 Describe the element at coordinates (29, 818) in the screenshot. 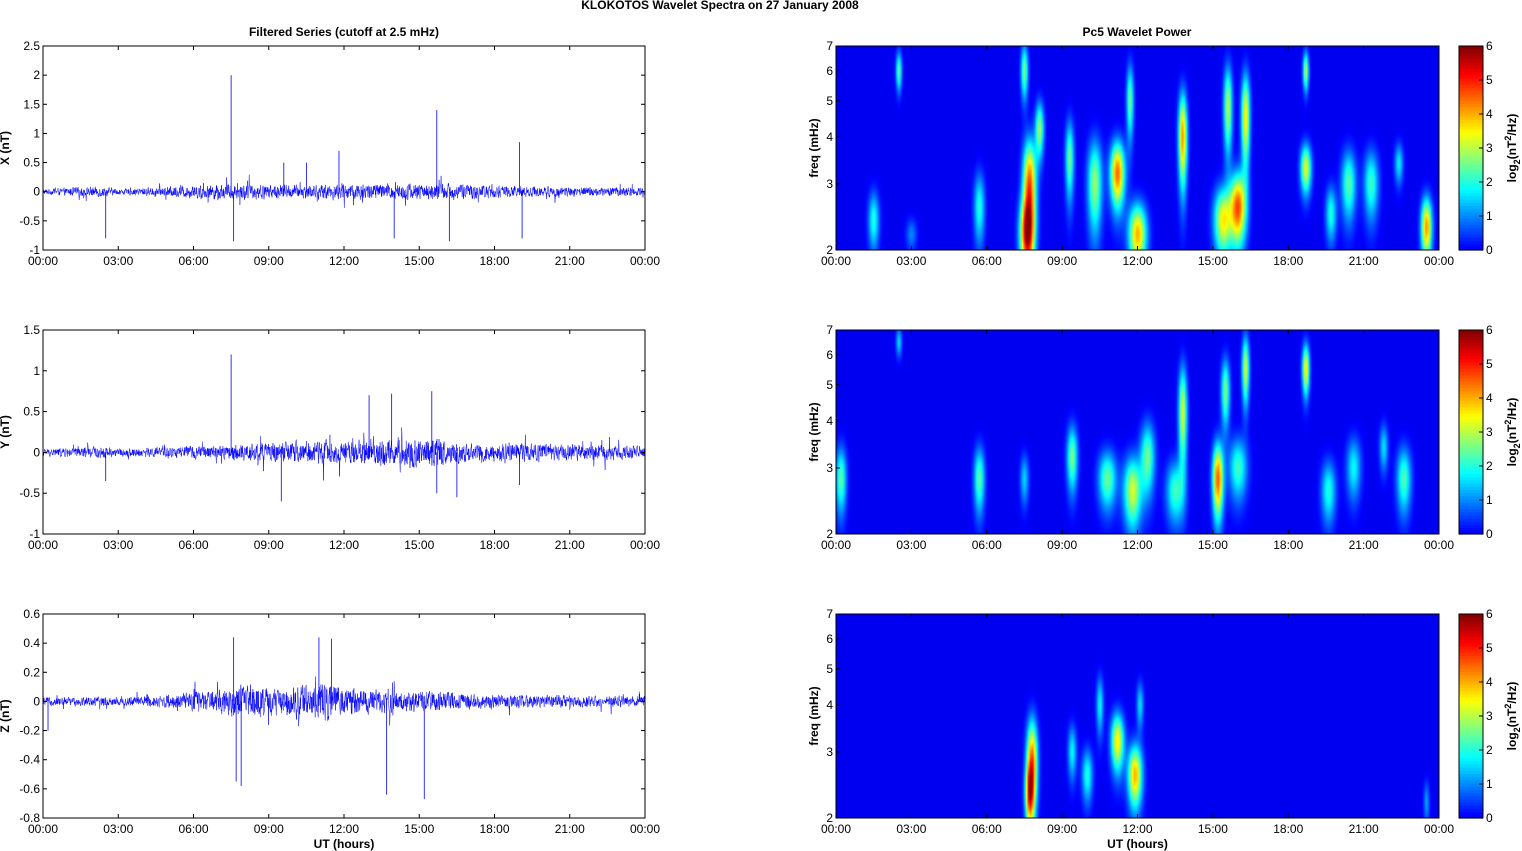

I see `y-tick-label: -0.8` at that location.